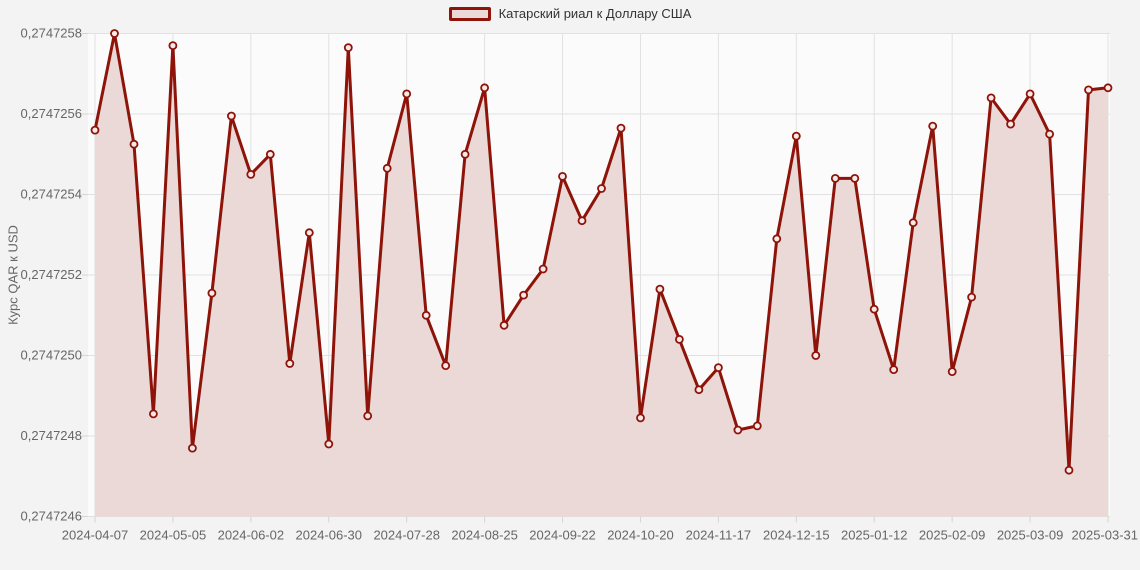 Image resolution: width=1140 pixels, height=570 pixels. Describe the element at coordinates (51, 274) in the screenshot. I see `y-tick-label: 0,2747252` at that location.